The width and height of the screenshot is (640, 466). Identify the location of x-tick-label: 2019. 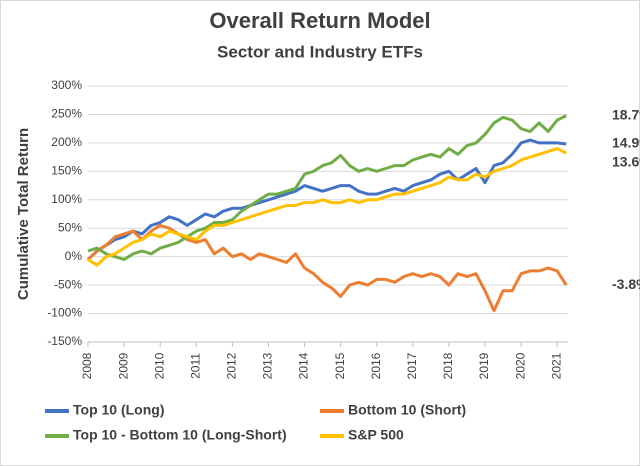
(484, 365).